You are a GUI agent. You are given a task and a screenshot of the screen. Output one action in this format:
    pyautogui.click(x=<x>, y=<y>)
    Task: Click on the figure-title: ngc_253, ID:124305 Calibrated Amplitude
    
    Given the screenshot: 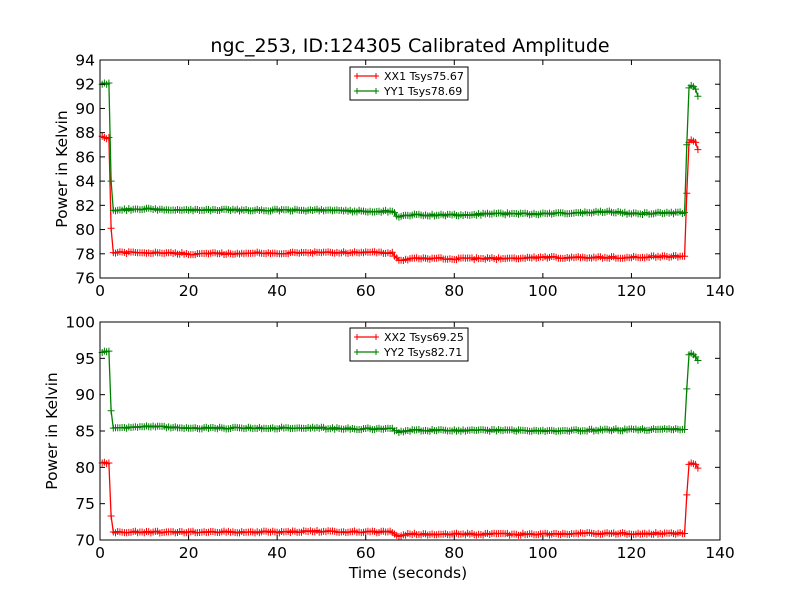 What is the action you would take?
    pyautogui.click(x=409, y=46)
    